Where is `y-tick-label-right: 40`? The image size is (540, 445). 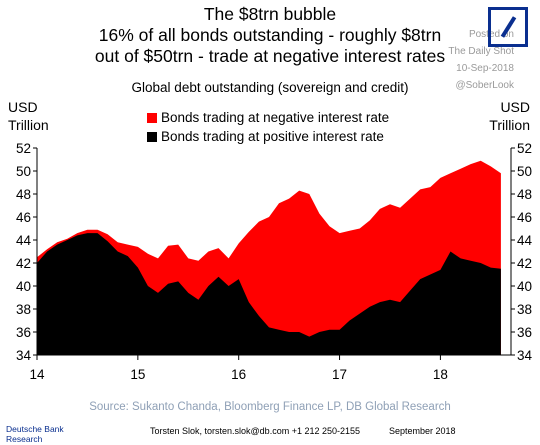 y-tick-label-right: 40 is located at coordinates (524, 286).